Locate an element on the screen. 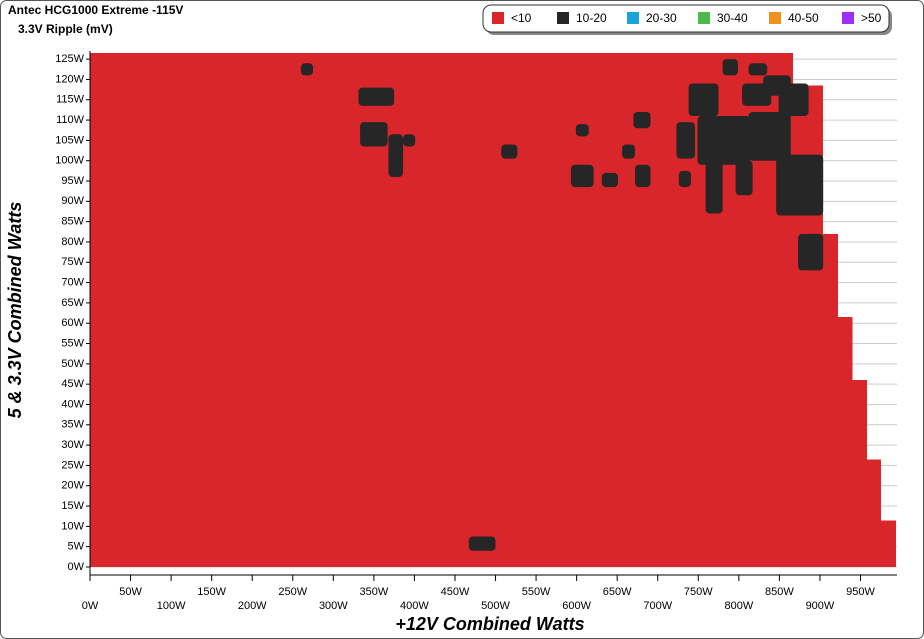 This screenshot has height=639, width=924. y-tick-label: 45W is located at coordinates (72, 384).